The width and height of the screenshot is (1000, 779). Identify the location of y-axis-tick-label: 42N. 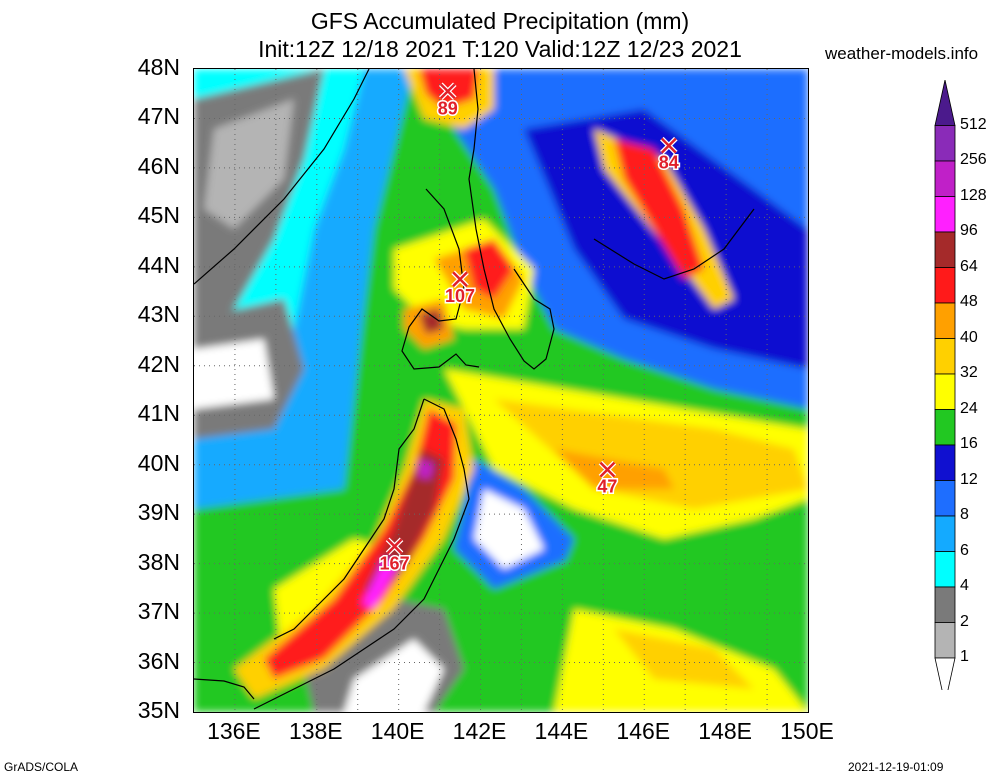
(158, 363).